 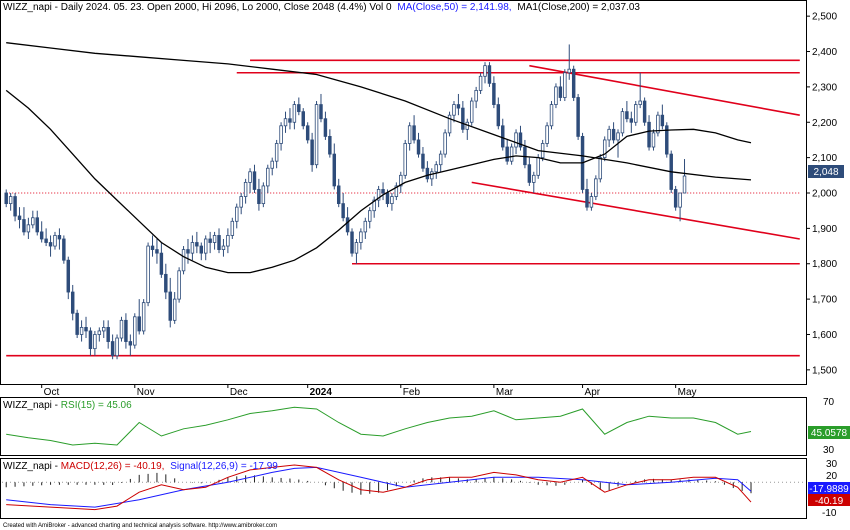 I want to click on signal-indicator: Signal(12,26,9) = -17.99, so click(x=224, y=466).